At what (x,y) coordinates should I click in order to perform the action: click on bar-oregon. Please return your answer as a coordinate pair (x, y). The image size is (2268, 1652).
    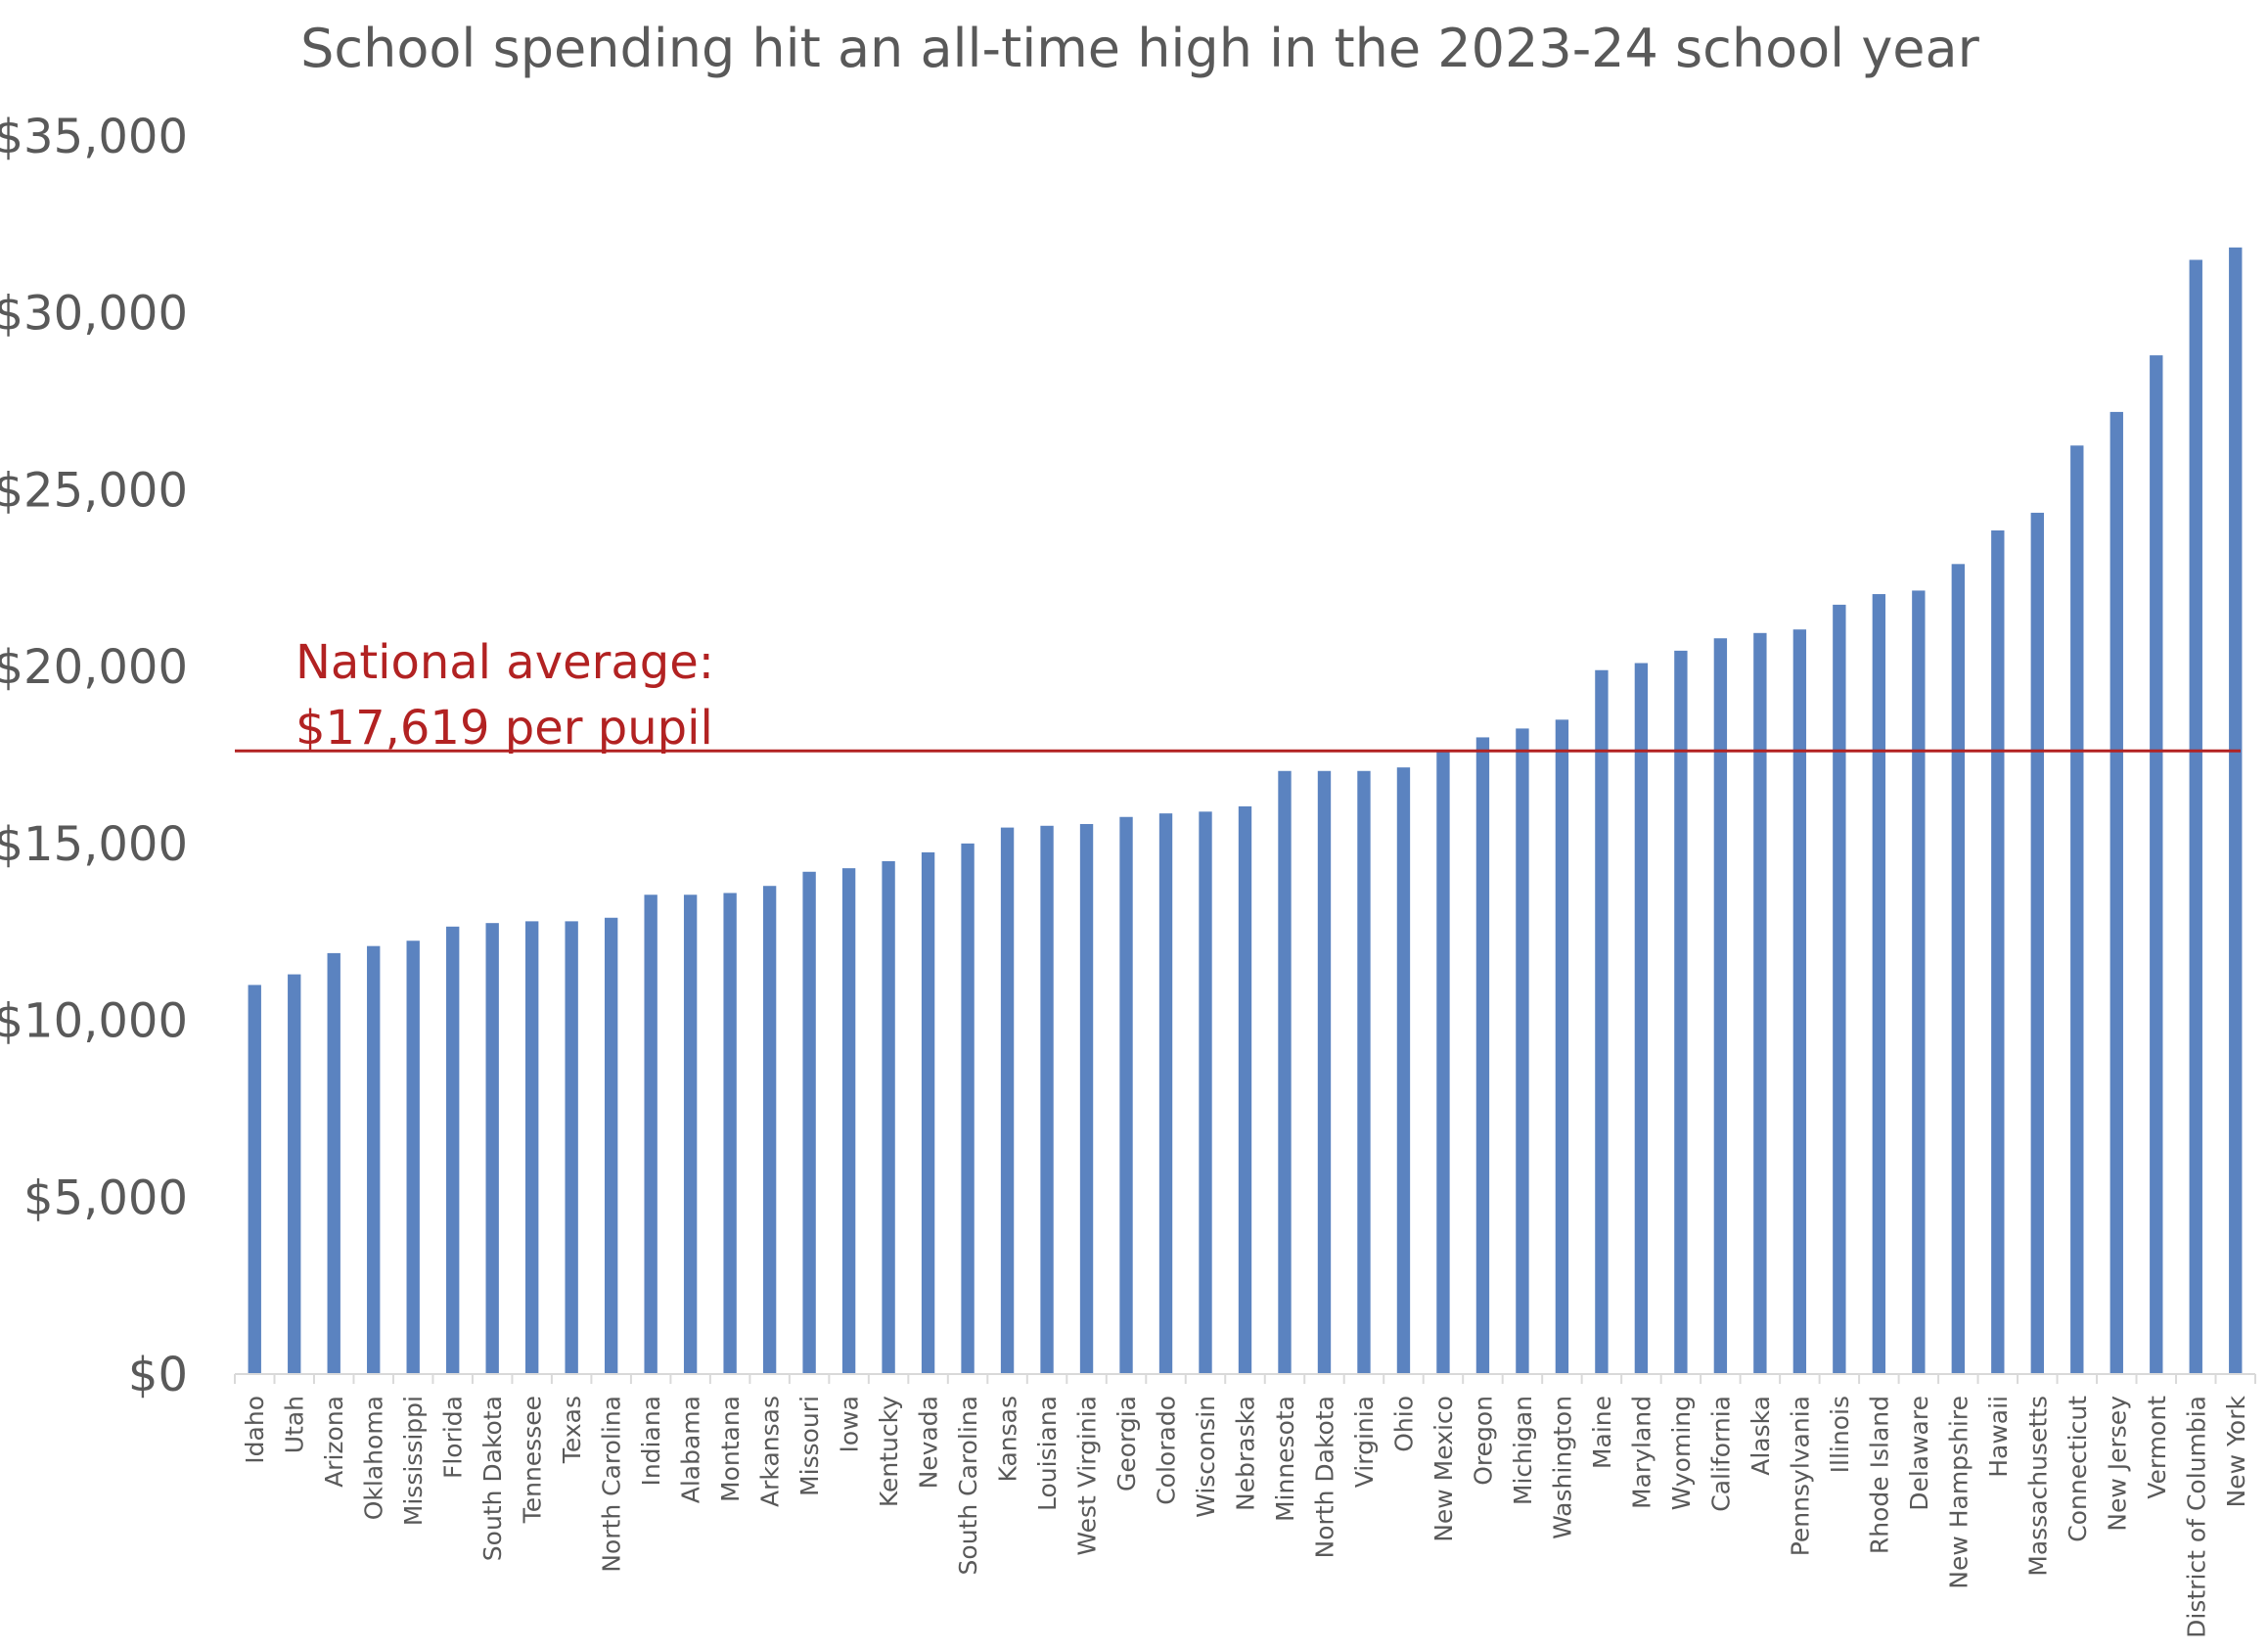
    Looking at the image, I should click on (1482, 1055).